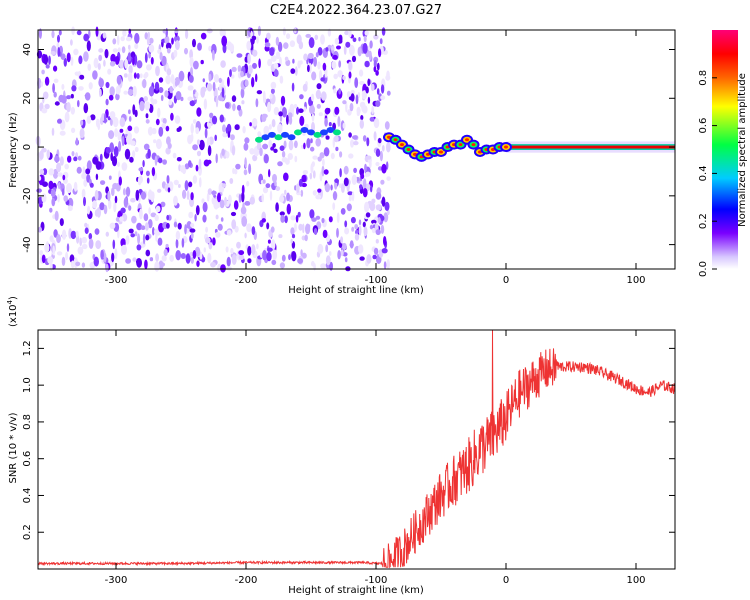 The image size is (750, 600). Describe the element at coordinates (27, 244) in the screenshot. I see `y-tick-label: -40` at that location.